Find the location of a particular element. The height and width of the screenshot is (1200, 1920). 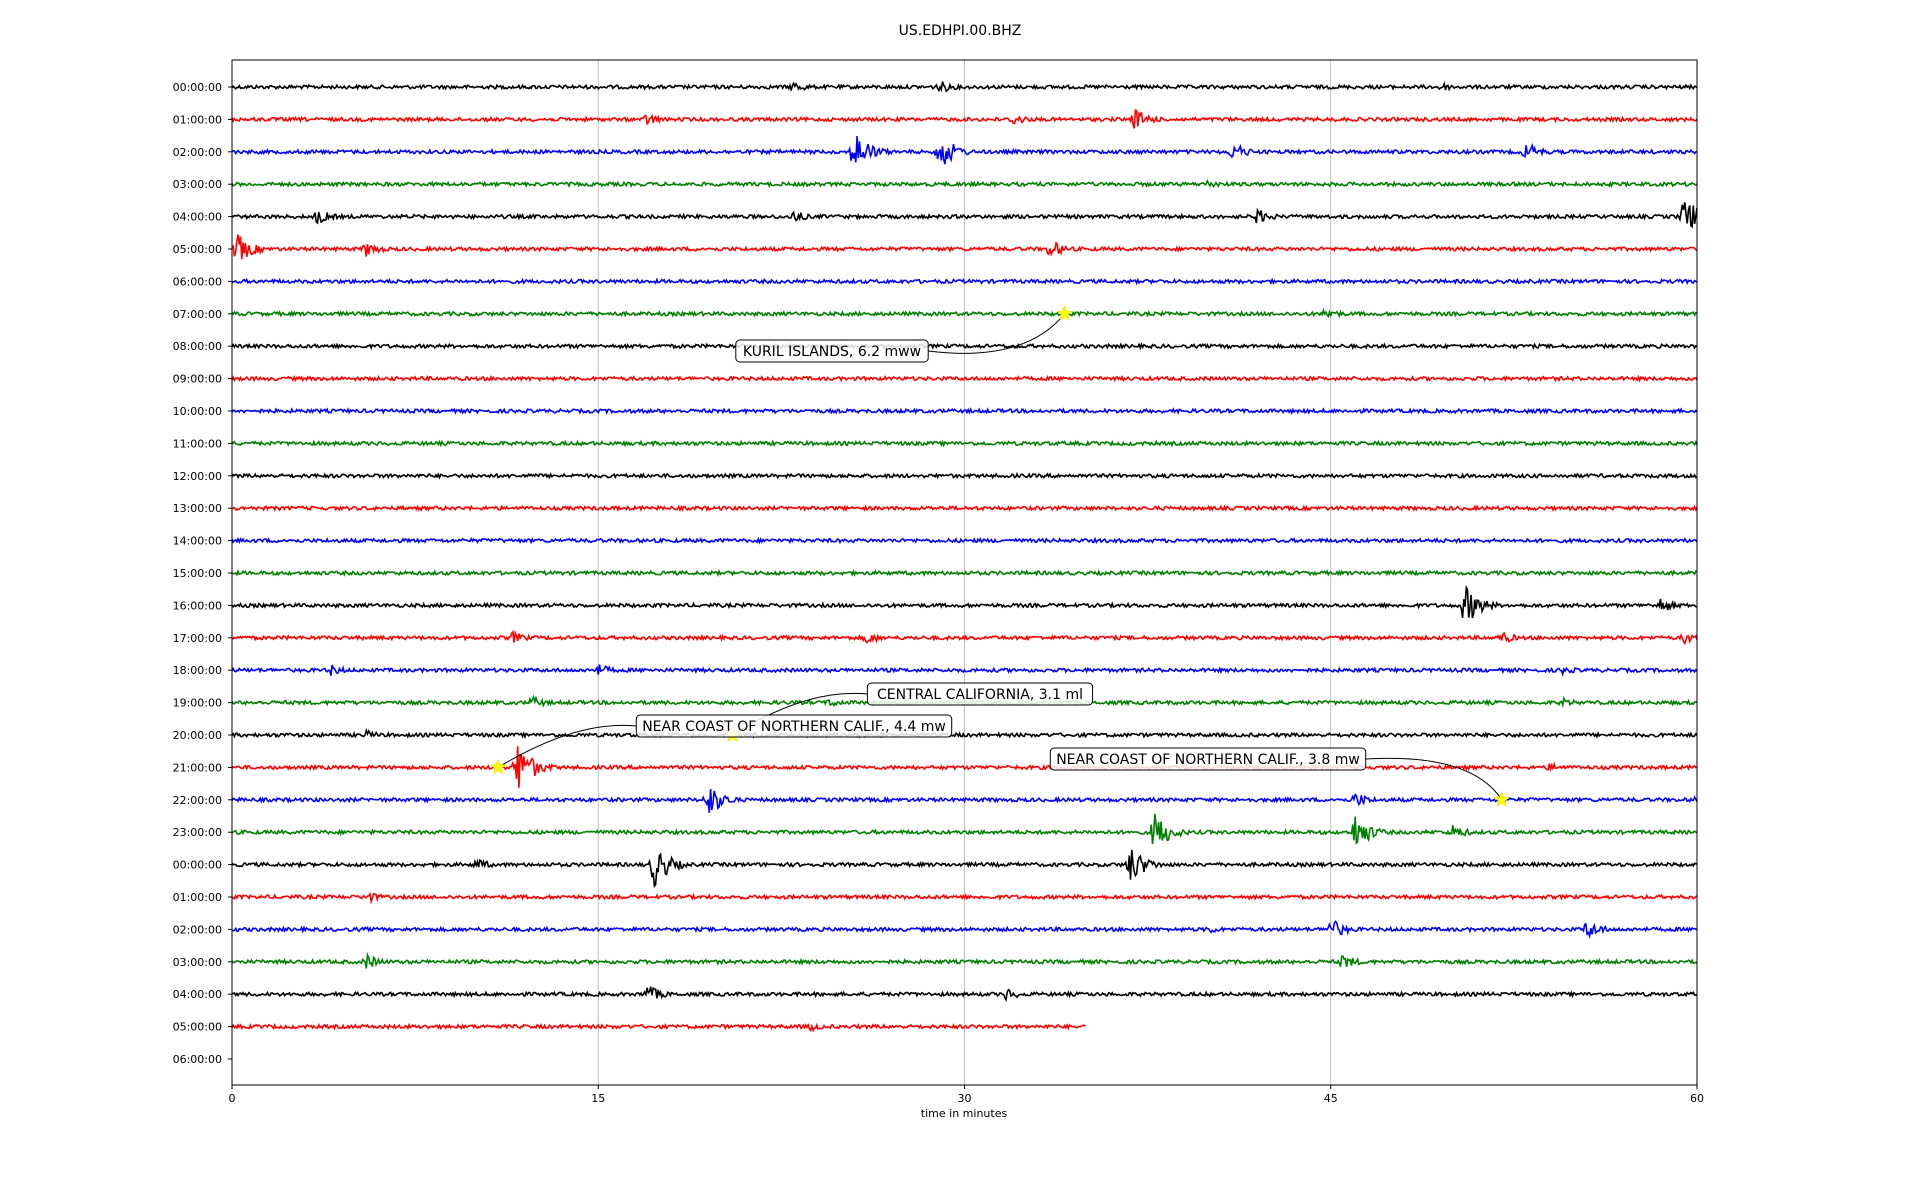

event-label-3: NEAR COAST OF NORTHERN CALIF., 3.8 mw is located at coordinates (1208, 760).